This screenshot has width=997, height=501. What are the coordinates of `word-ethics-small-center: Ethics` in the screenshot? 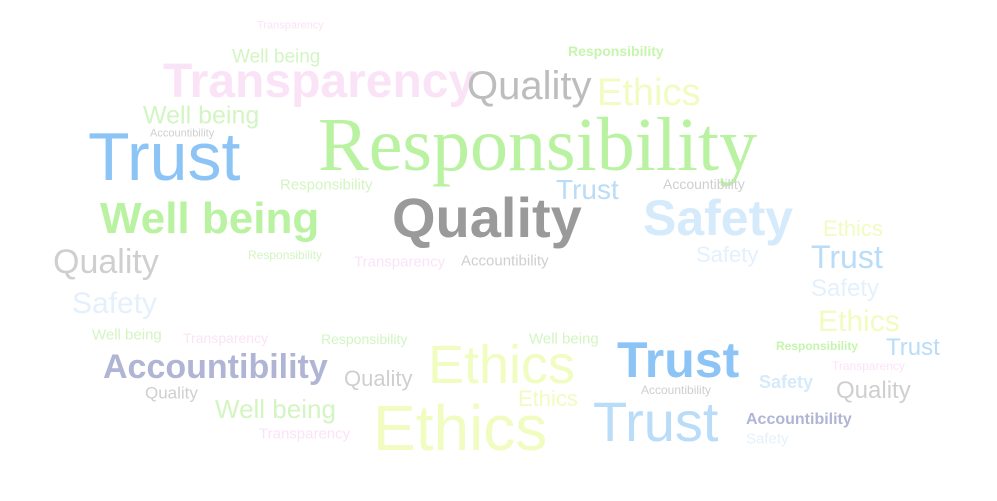 It's located at (548, 398).